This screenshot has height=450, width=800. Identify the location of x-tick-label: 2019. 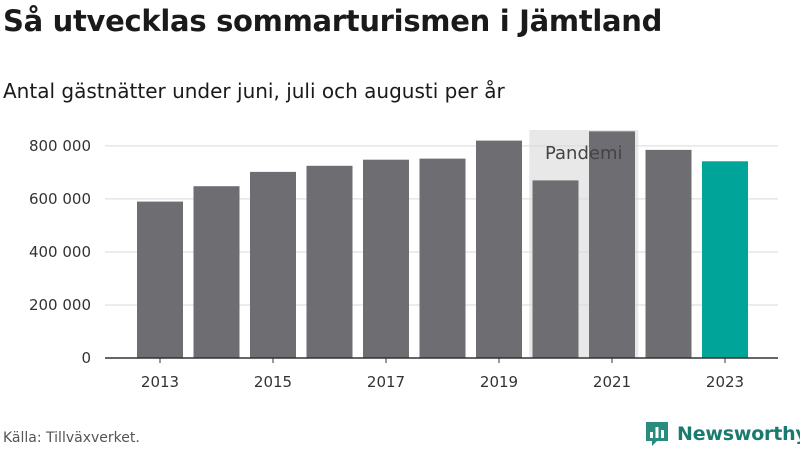
(499, 382).